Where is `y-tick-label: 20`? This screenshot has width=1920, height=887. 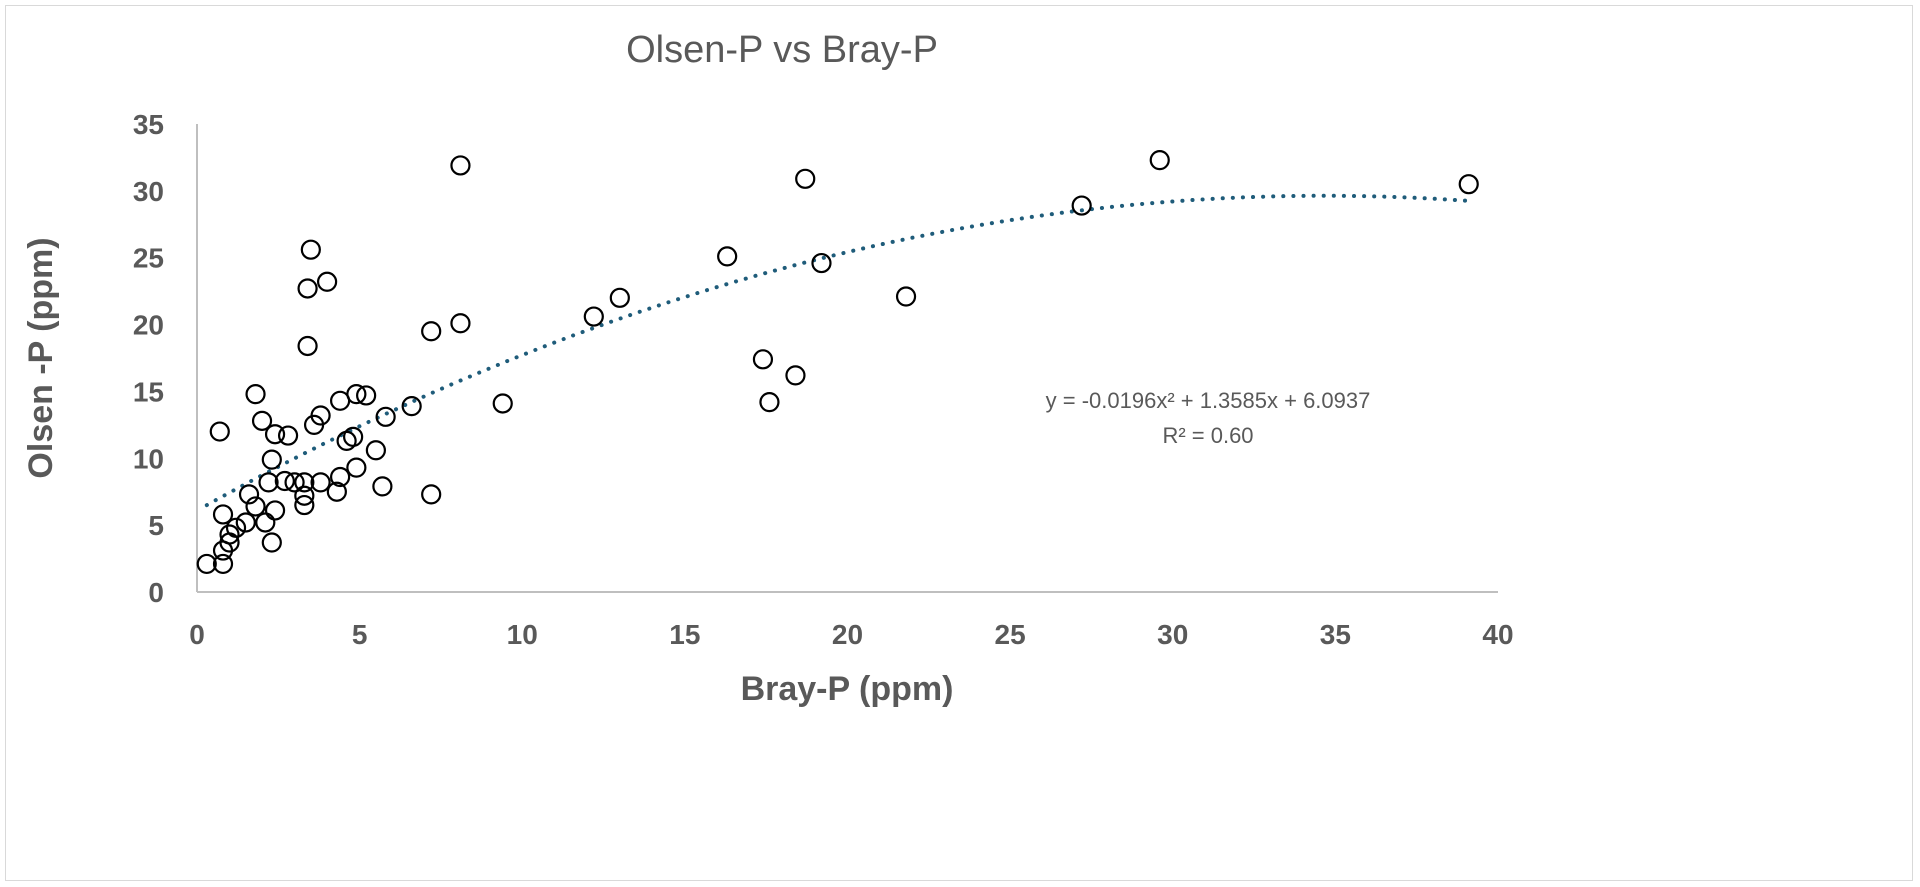 y-tick-label: 20 is located at coordinates (148, 325).